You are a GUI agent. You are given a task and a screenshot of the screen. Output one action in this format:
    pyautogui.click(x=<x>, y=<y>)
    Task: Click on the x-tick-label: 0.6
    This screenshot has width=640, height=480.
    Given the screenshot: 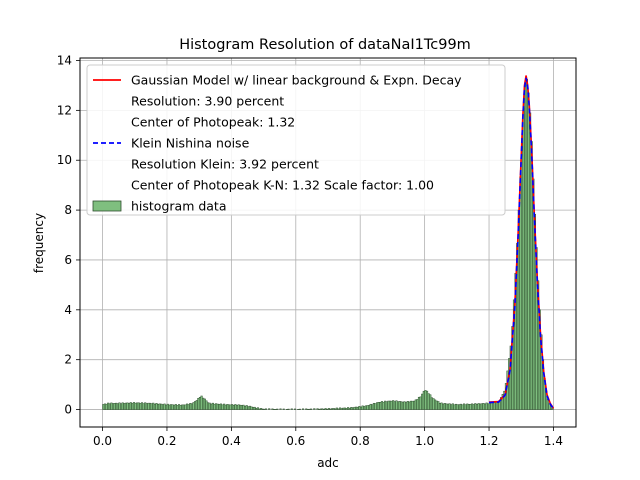 What is the action you would take?
    pyautogui.click(x=295, y=441)
    